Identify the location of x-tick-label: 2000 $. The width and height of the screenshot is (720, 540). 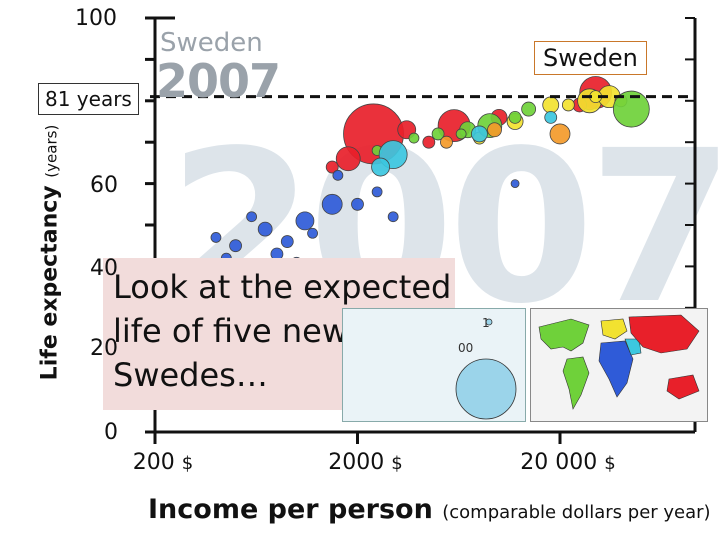
(365, 462).